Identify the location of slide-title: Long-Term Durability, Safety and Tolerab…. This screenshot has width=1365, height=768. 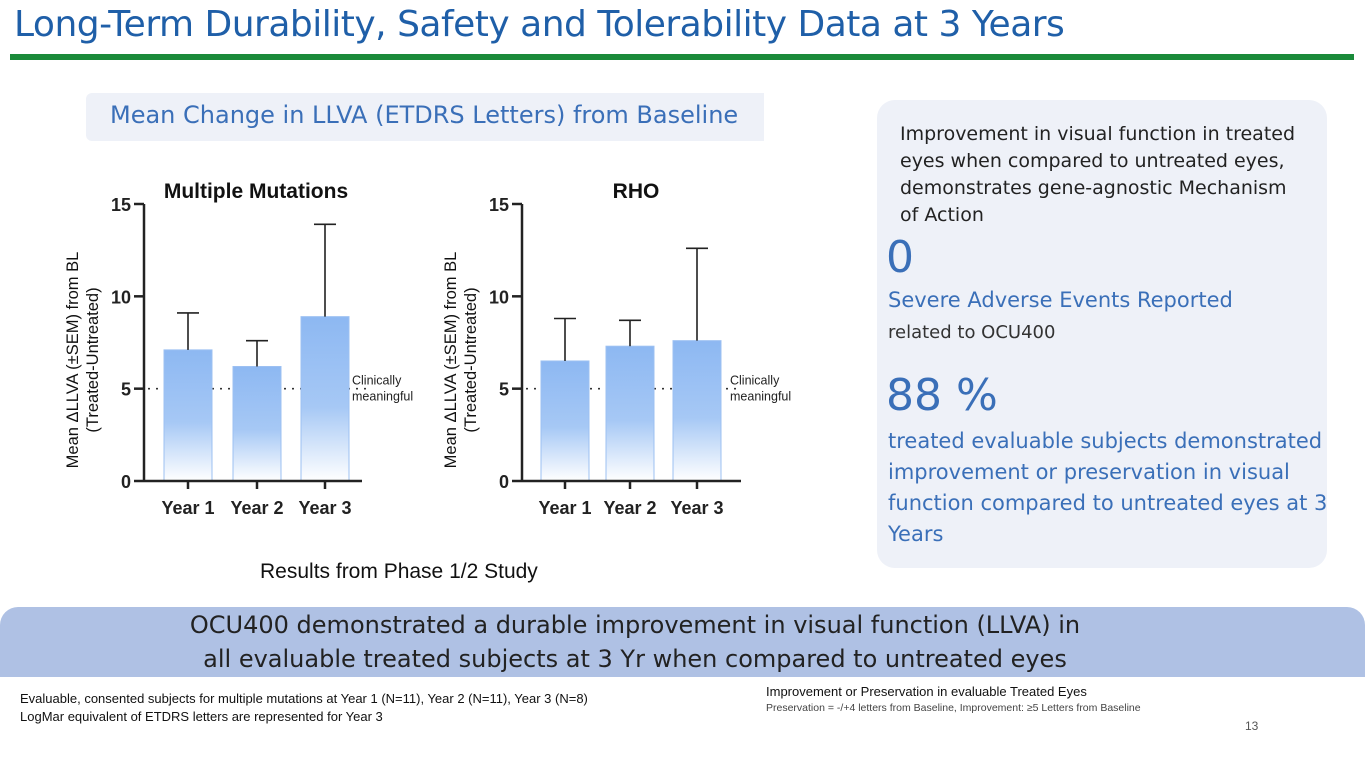
(539, 24).